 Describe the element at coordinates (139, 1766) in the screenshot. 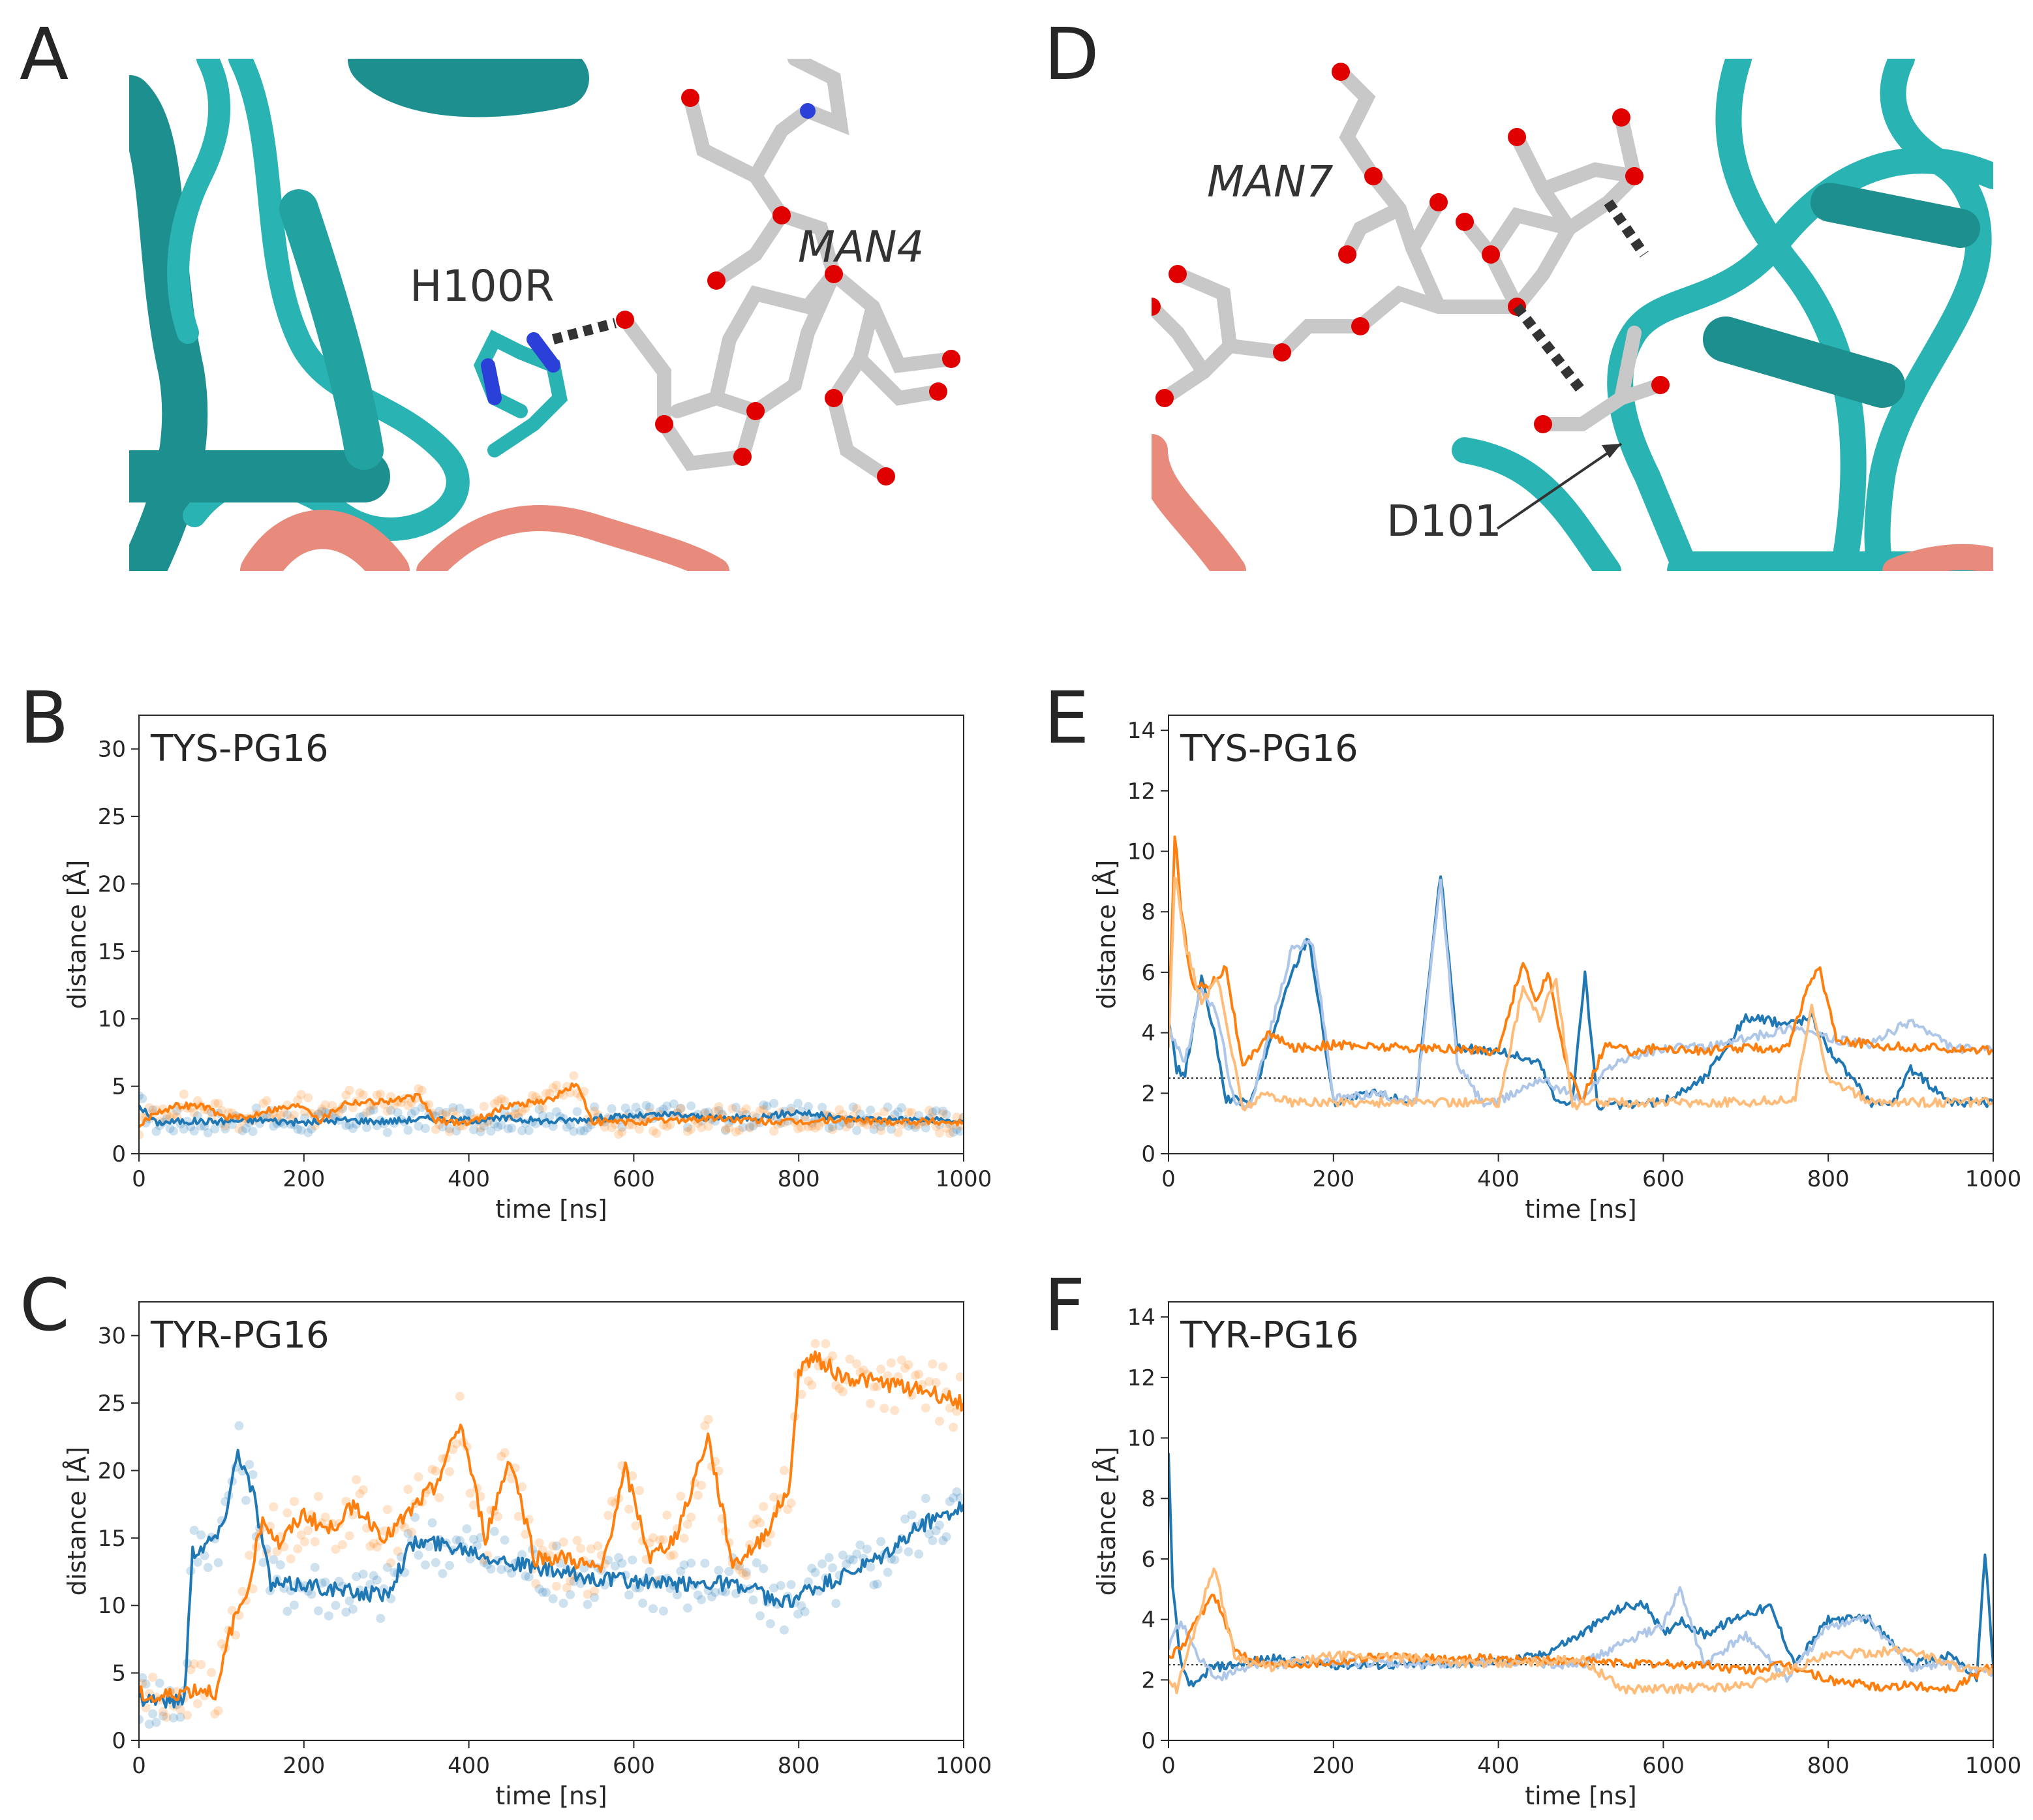

I see `x-tick-label: 0` at that location.